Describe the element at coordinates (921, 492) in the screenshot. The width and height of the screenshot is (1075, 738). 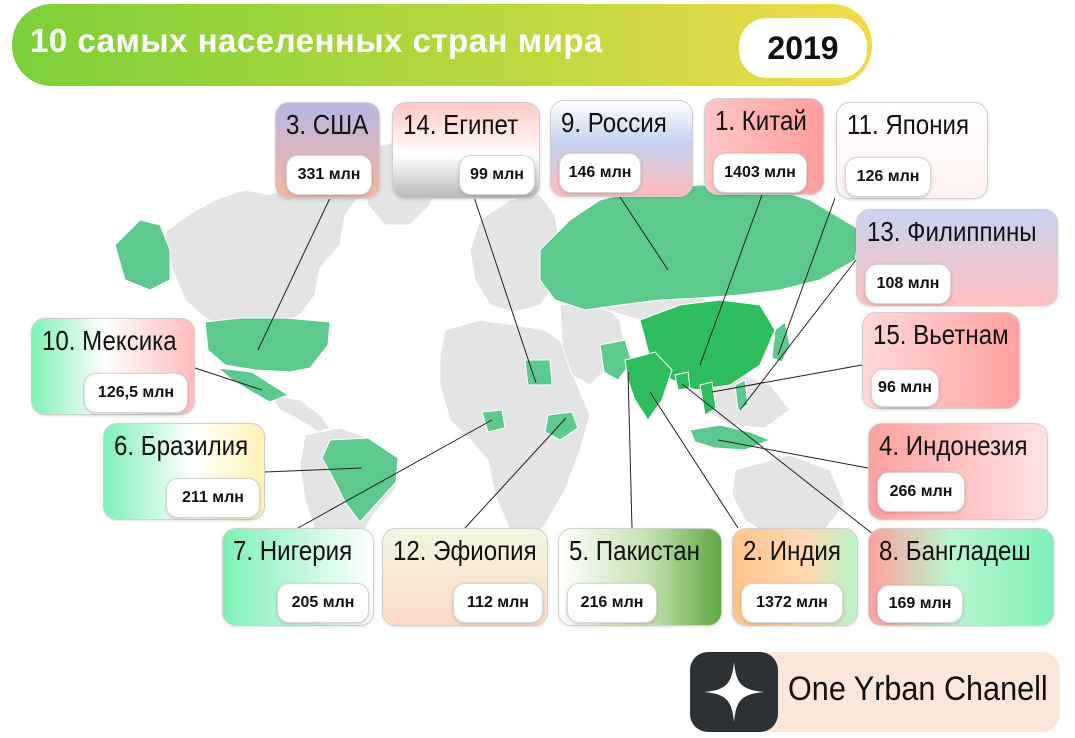
I see `population-badge: 266 млн` at that location.